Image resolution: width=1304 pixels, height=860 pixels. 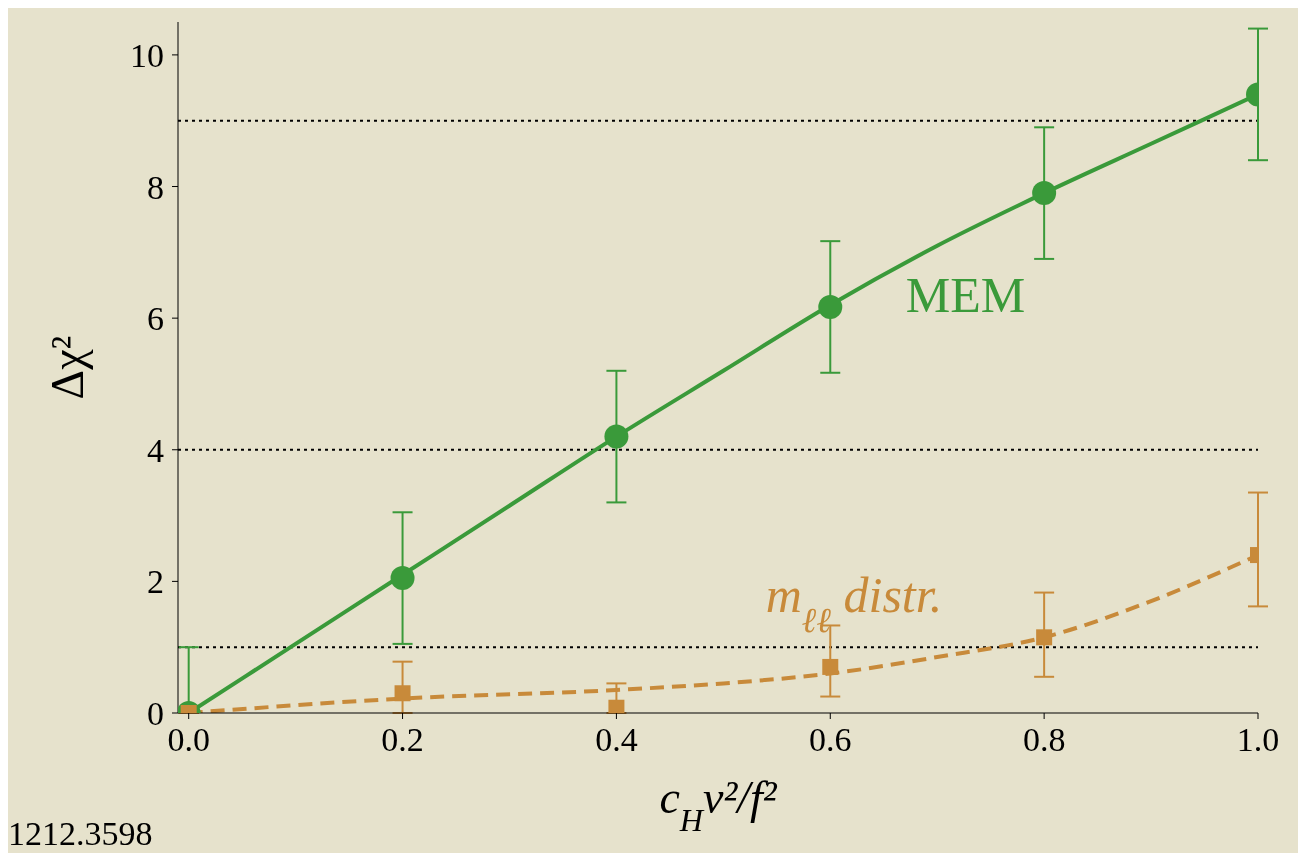 What do you see at coordinates (67, 367) in the screenshot?
I see `y-axis-title: Δχ²` at bounding box center [67, 367].